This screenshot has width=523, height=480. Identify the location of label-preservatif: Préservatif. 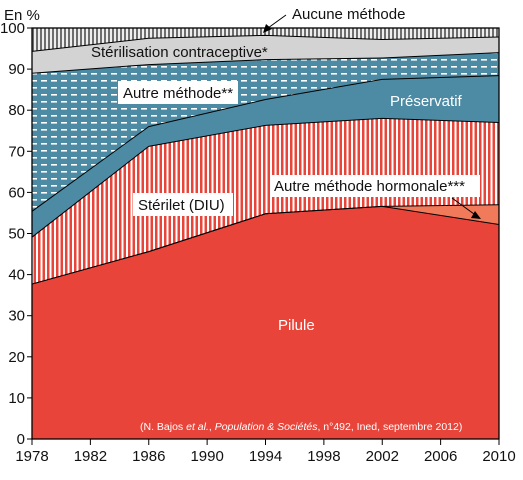
(426, 101).